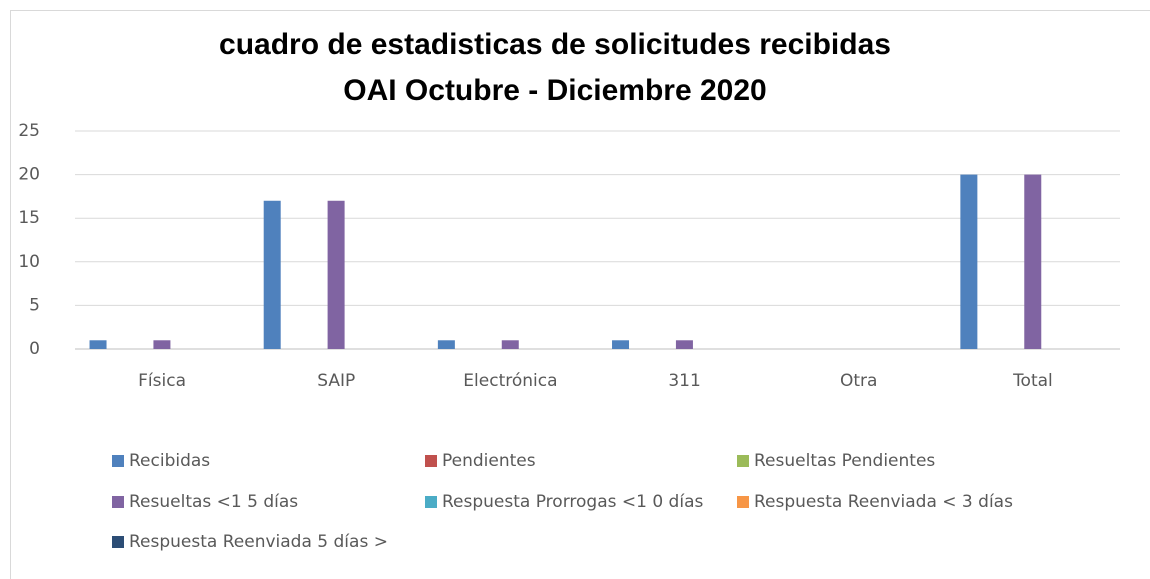 Image resolution: width=1150 pixels, height=579 pixels. I want to click on x-tick-label: 311, so click(684, 381).